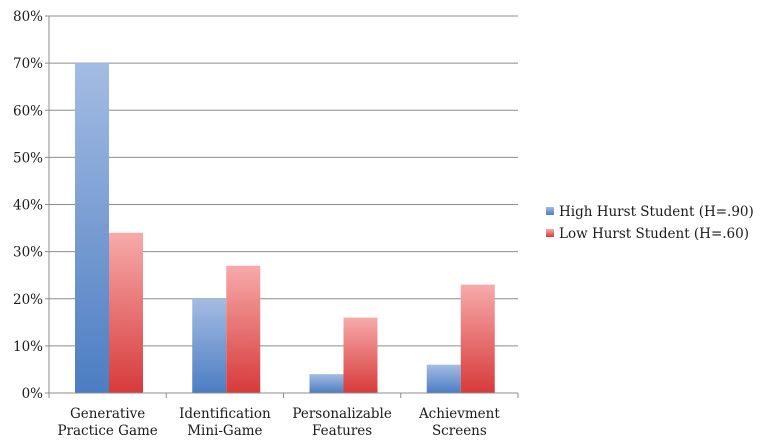 This screenshot has height=445, width=763. I want to click on y-tick-label: 50%, so click(28, 158).